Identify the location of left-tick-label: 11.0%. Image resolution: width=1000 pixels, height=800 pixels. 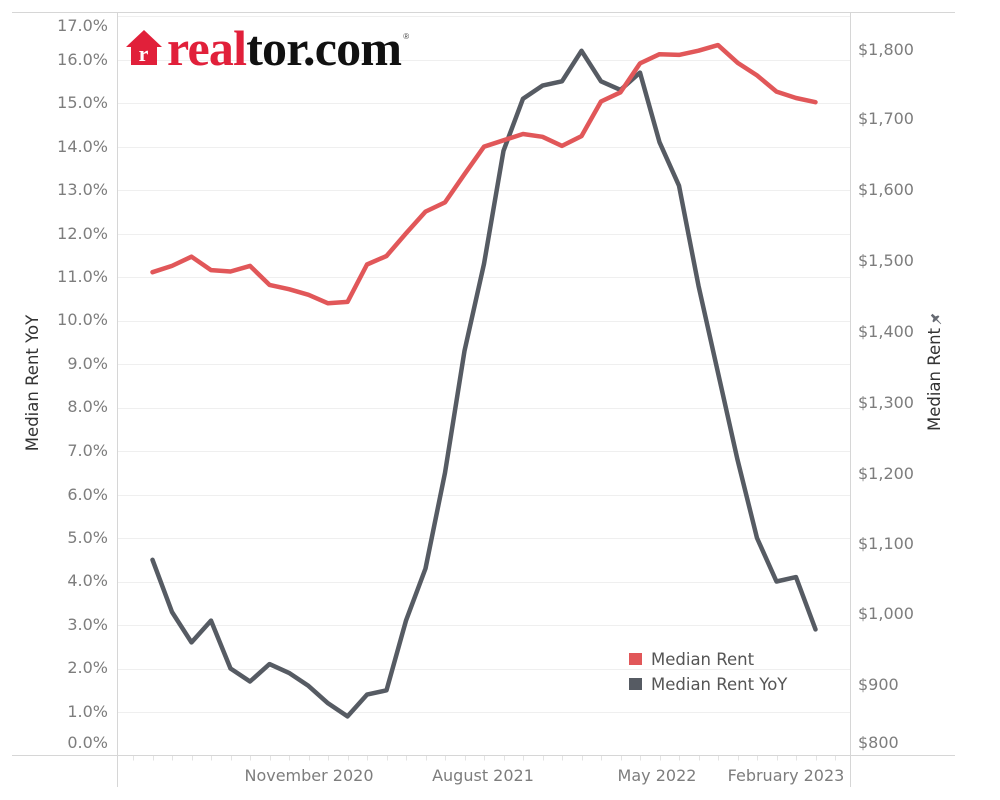
(82, 276).